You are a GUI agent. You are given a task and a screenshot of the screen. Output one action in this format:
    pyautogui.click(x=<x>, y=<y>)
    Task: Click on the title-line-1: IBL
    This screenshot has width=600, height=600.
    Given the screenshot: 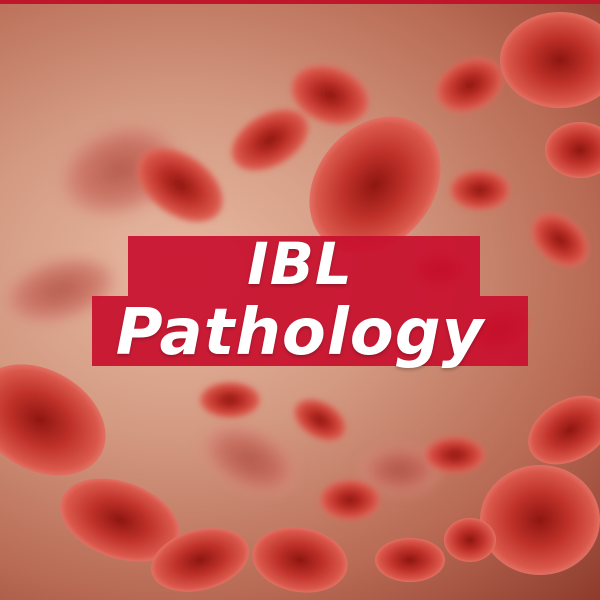 What is the action you would take?
    pyautogui.click(x=300, y=264)
    